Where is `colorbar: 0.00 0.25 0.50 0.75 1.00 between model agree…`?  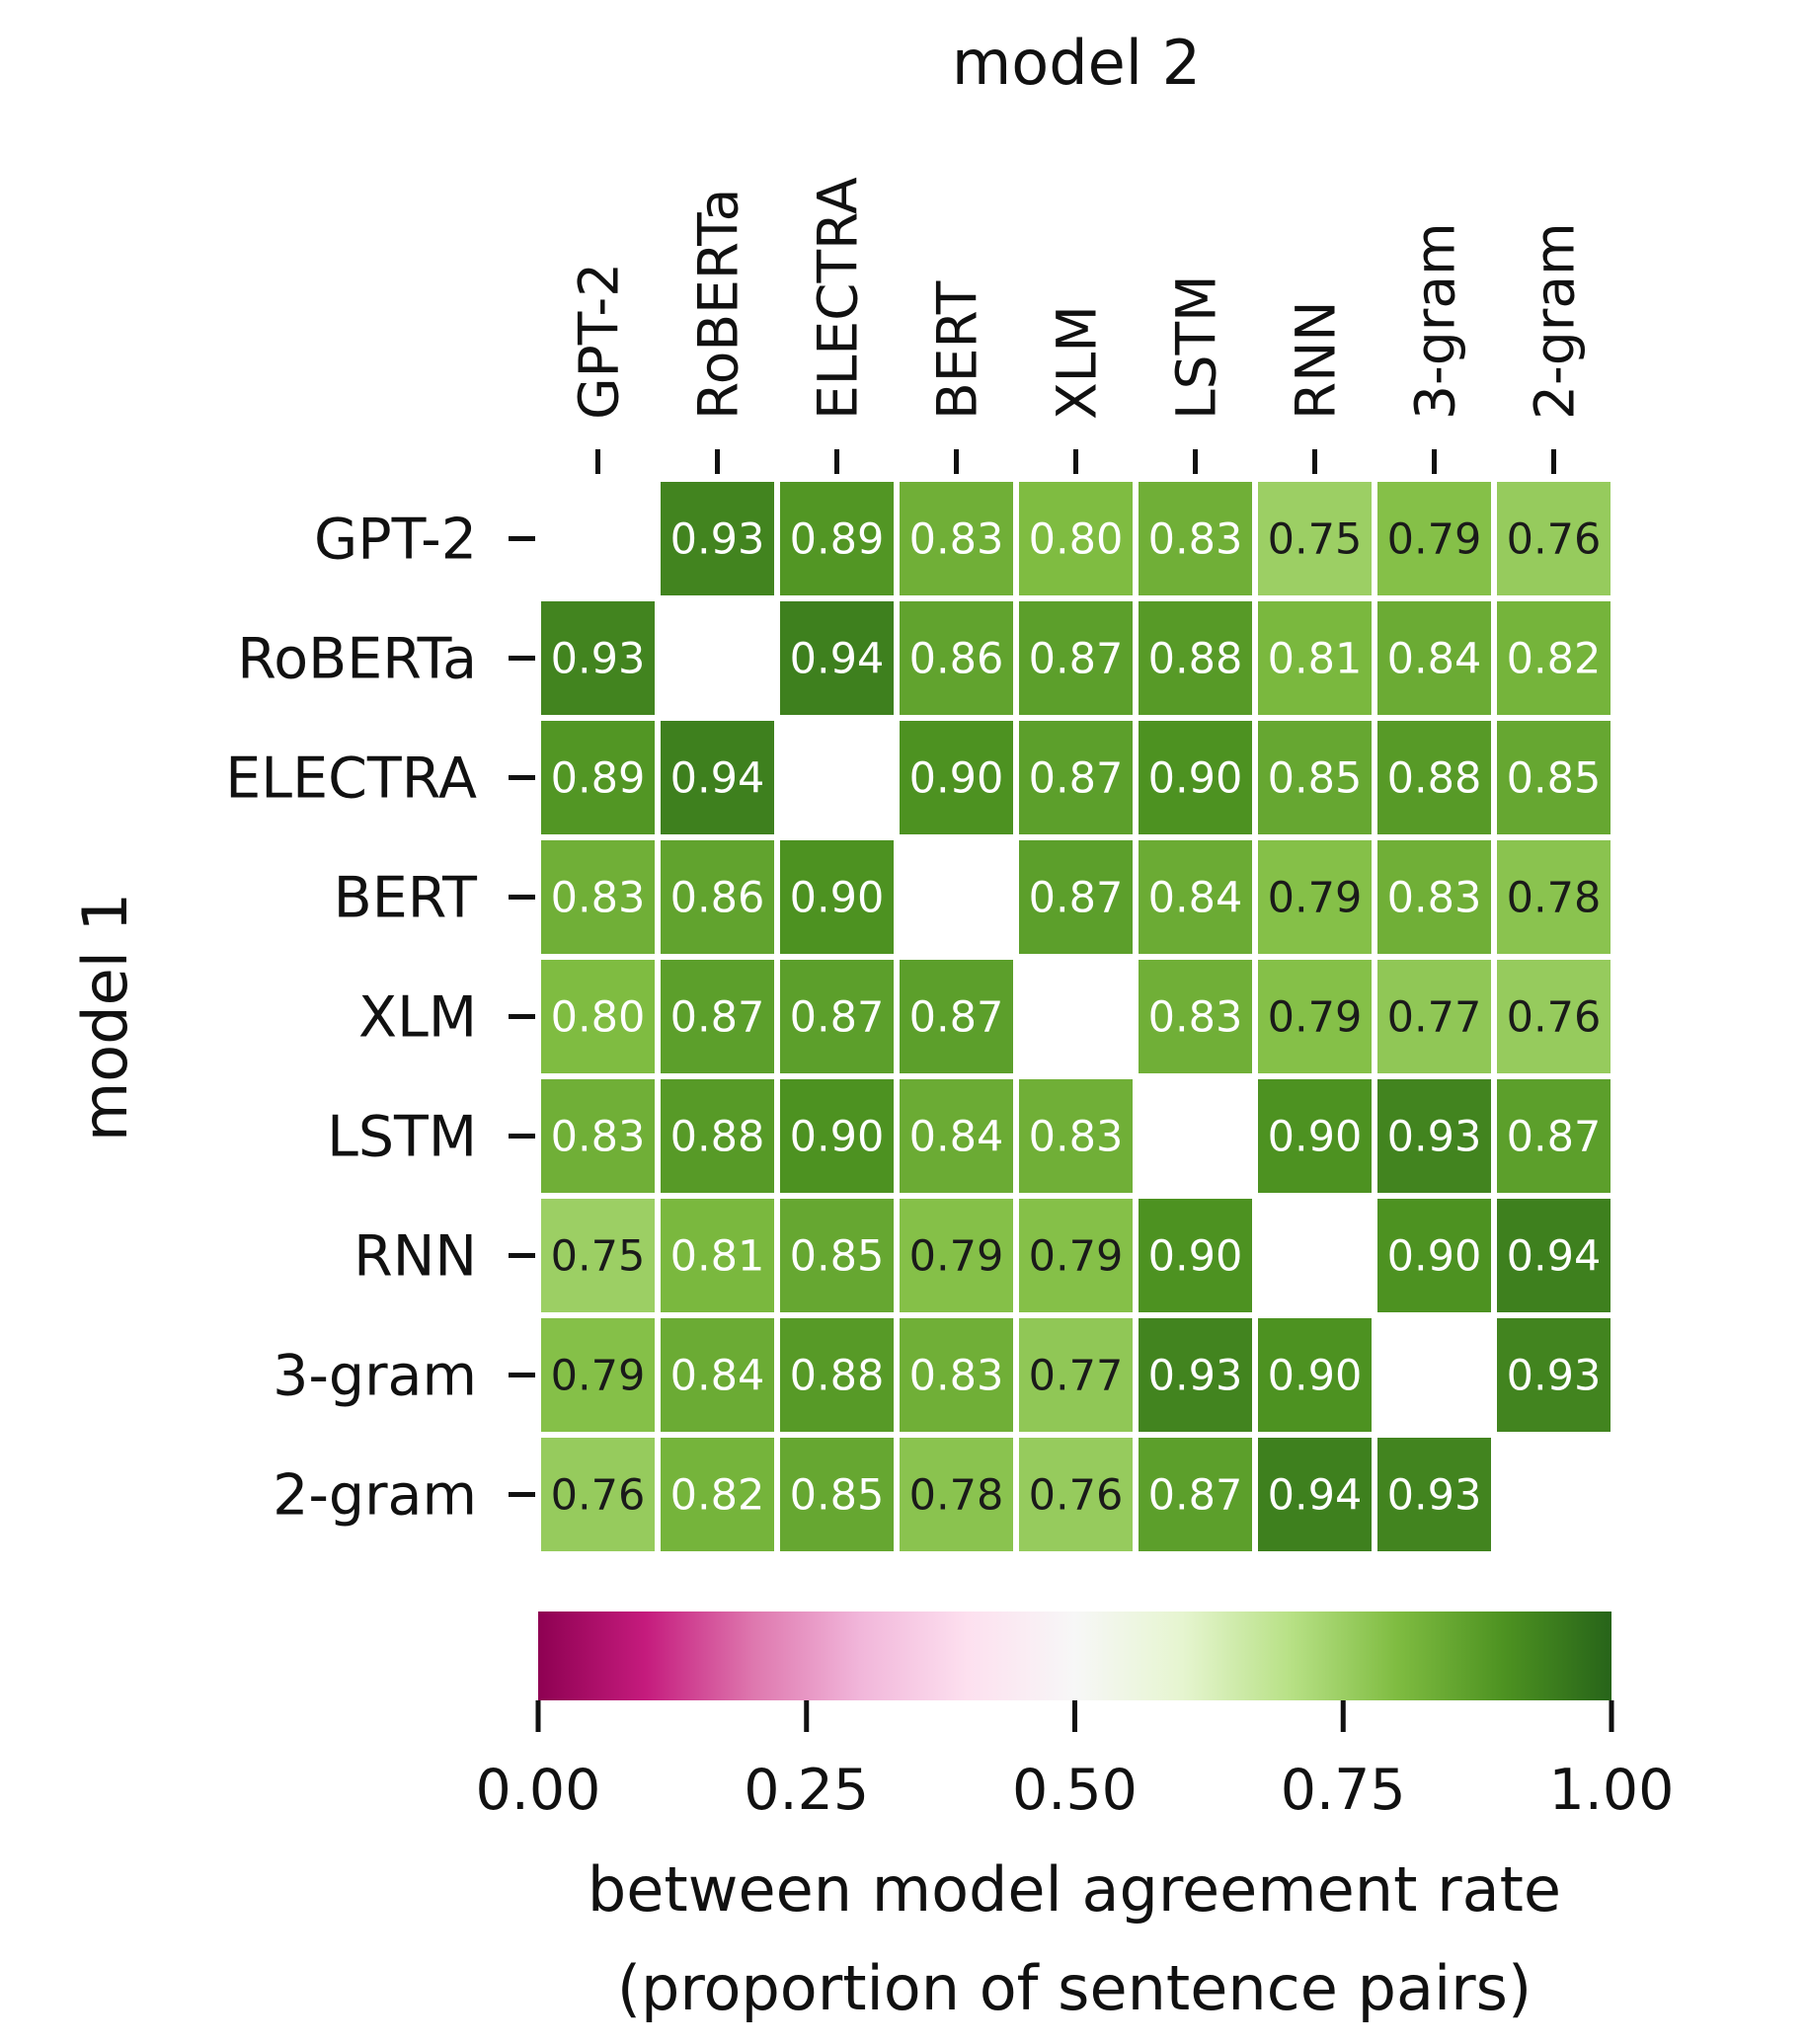 colorbar: 0.00 0.25 0.50 0.75 1.00 between model agree… is located at coordinates (1075, 1818).